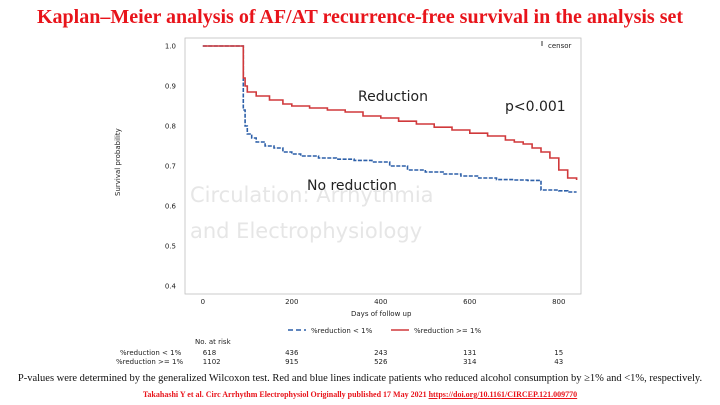  What do you see at coordinates (170, 127) in the screenshot?
I see `y-tick-label: 0.8` at bounding box center [170, 127].